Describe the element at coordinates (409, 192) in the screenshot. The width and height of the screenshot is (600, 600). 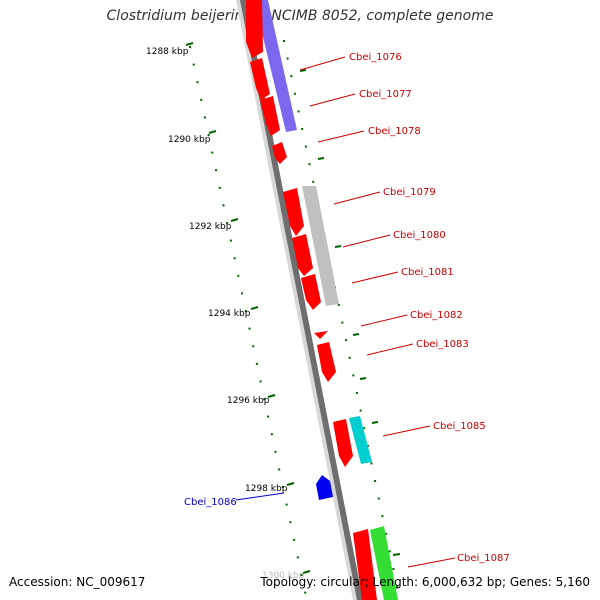
I see `gene-label: Cbei_1079` at that location.